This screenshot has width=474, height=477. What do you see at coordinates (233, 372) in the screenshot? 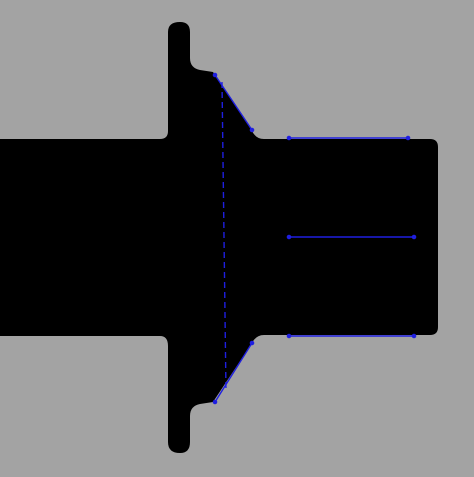
I see `taper-edge-bottom-line` at bounding box center [233, 372].